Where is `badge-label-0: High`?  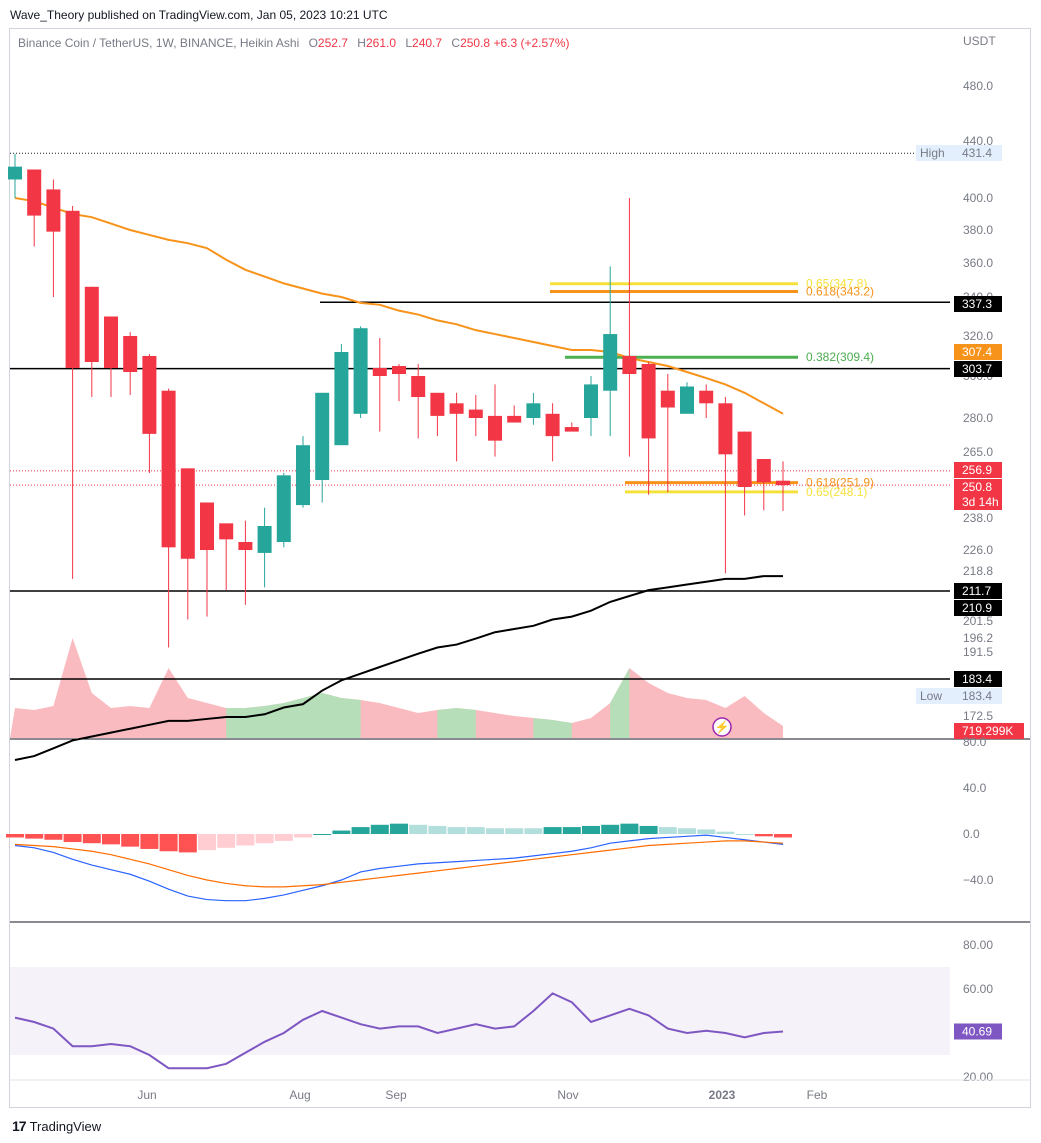
badge-label-0: High is located at coordinates (932, 153).